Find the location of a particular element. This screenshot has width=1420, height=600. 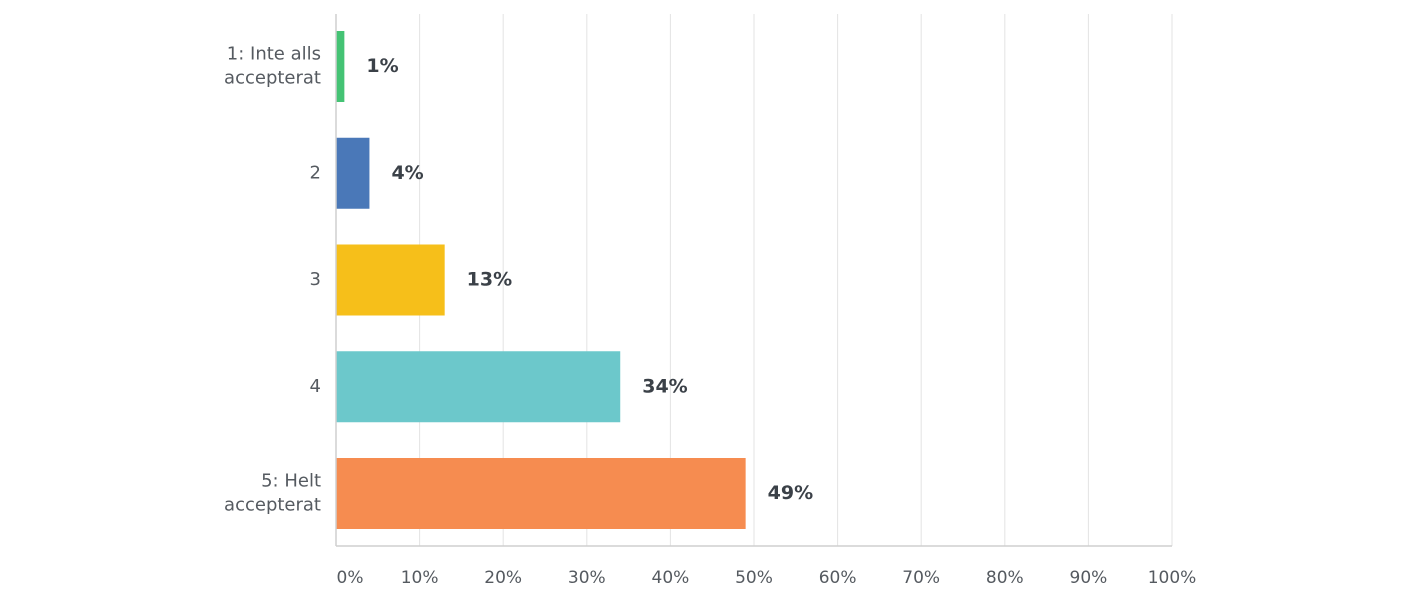

bar-value-label: 13% is located at coordinates (489, 280).